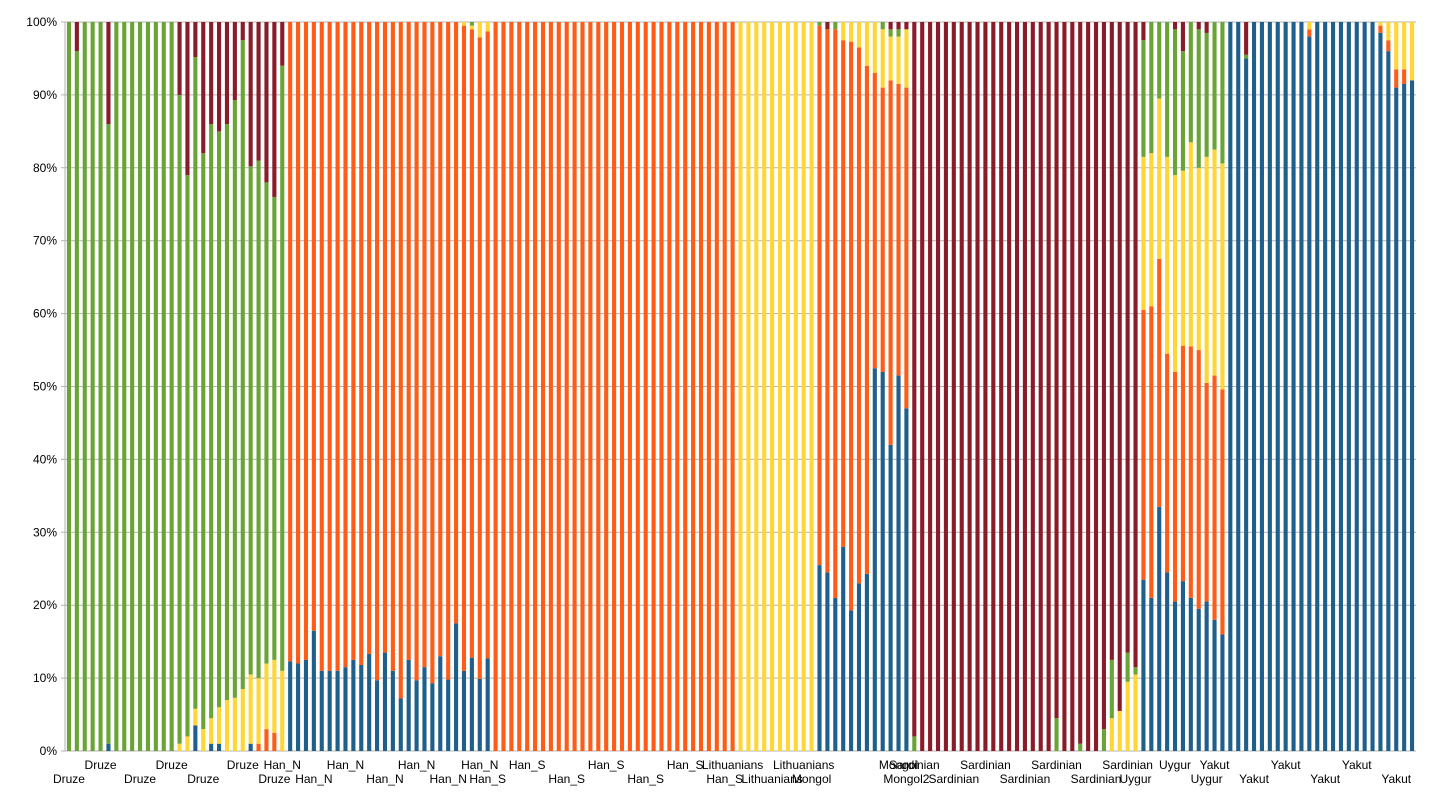  I want to click on x-tick-label: Mongol2, so click(906, 779).